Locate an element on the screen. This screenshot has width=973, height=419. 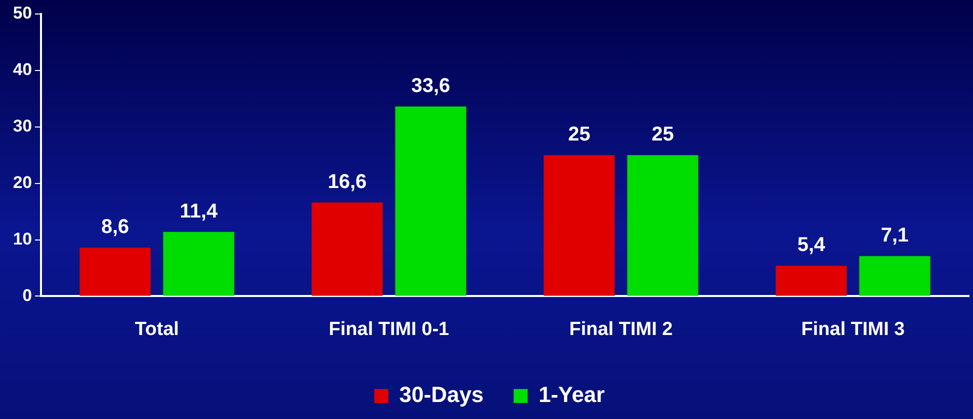
data-label: 11,4 is located at coordinates (199, 211).